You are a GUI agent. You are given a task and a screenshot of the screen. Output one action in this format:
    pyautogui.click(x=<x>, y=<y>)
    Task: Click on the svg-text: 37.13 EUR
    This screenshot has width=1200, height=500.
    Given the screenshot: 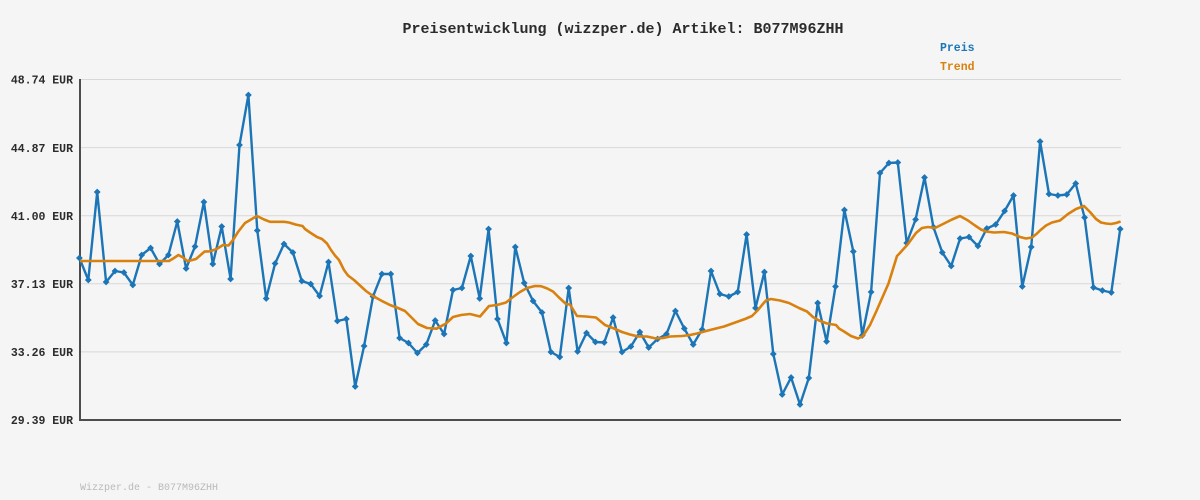 What is the action you would take?
    pyautogui.click(x=42, y=285)
    